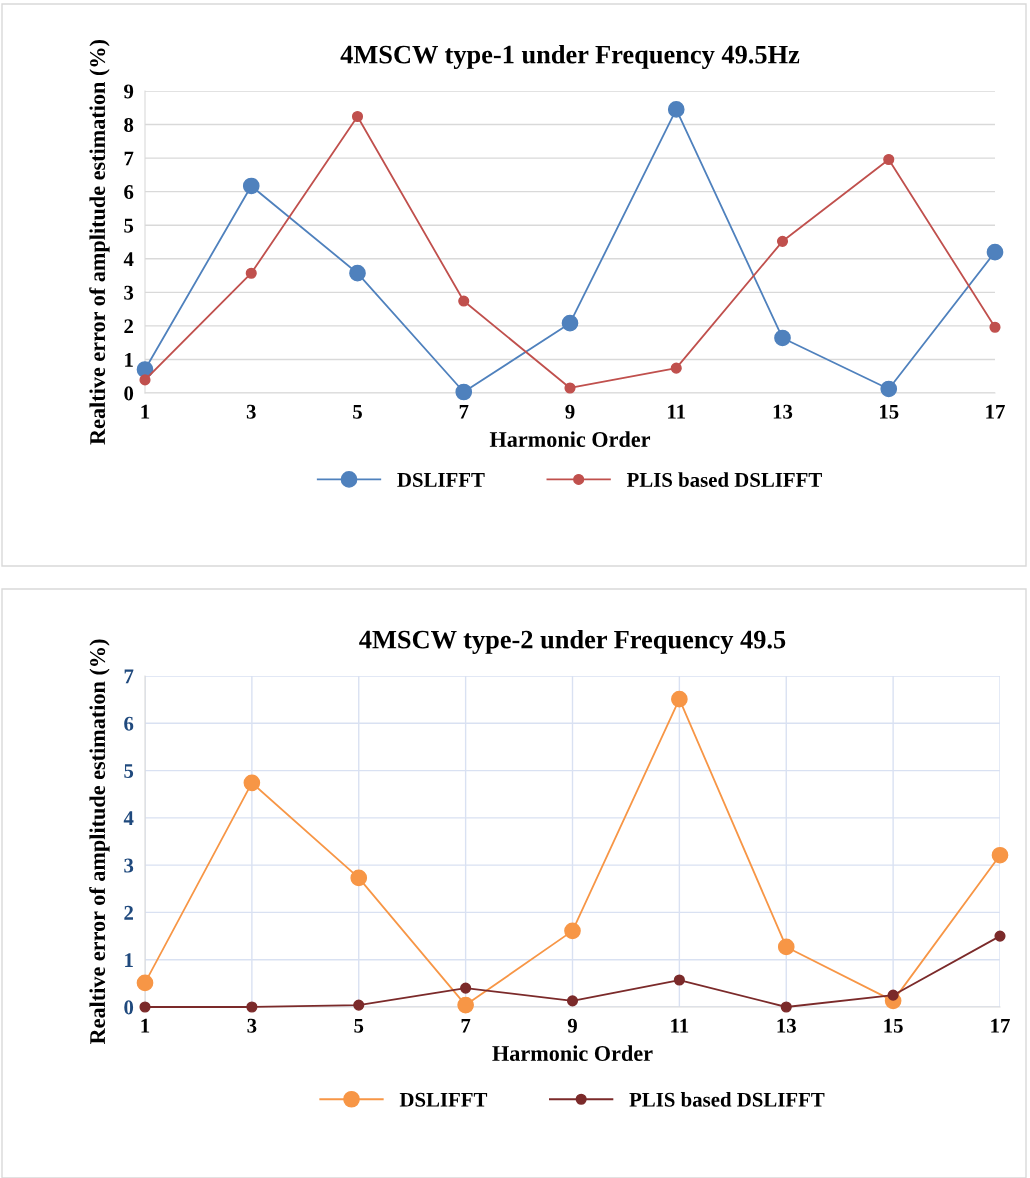  What do you see at coordinates (129, 91) in the screenshot?
I see `y-tick-label: 9` at bounding box center [129, 91].